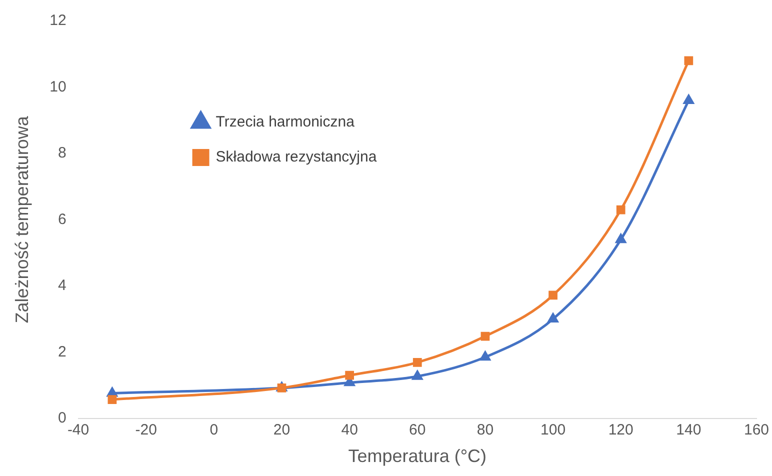  I want to click on x-tick-label: 100, so click(553, 430).